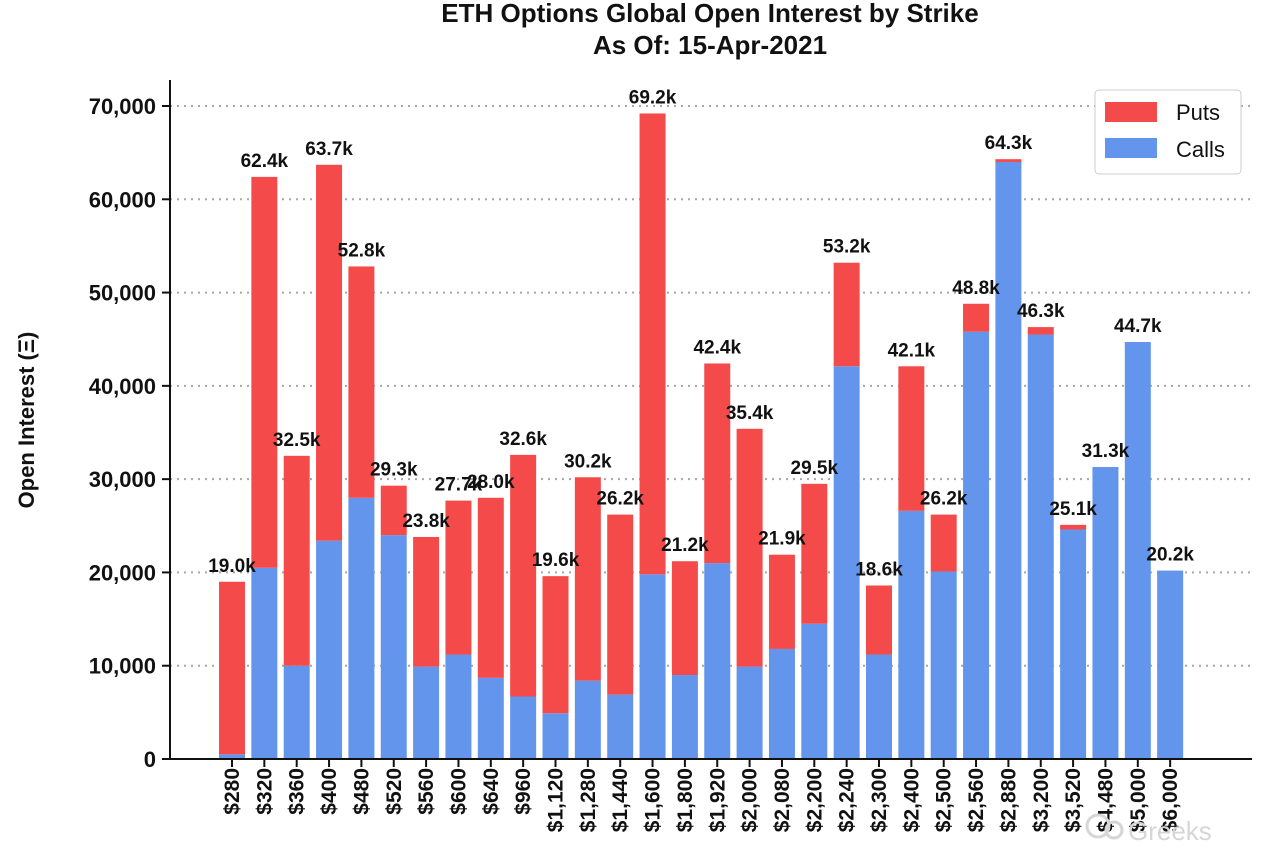 This screenshot has height=854, width=1280. Describe the element at coordinates (1131, 148) in the screenshot. I see `legend-swatch-calls` at that location.